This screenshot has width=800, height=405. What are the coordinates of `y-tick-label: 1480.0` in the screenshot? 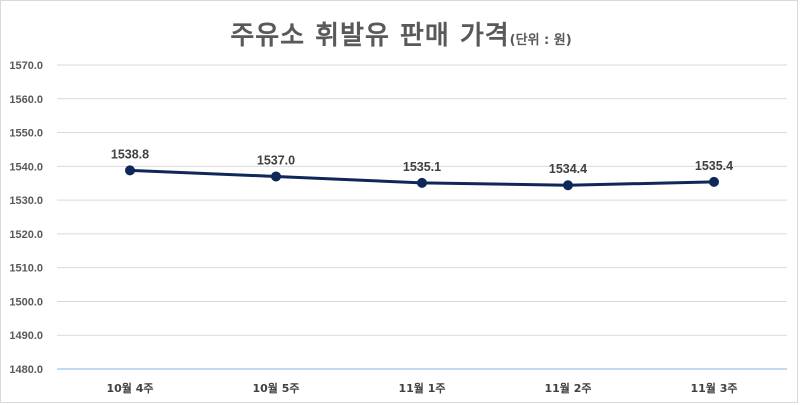 It's located at (26, 370).